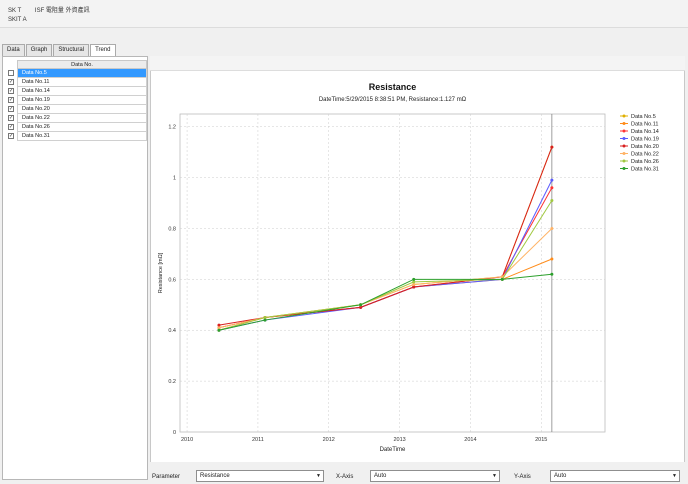 This screenshot has height=484, width=688. What do you see at coordinates (161, 272) in the screenshot?
I see `y-axis-label: Resistance [mΩ]` at bounding box center [161, 272].